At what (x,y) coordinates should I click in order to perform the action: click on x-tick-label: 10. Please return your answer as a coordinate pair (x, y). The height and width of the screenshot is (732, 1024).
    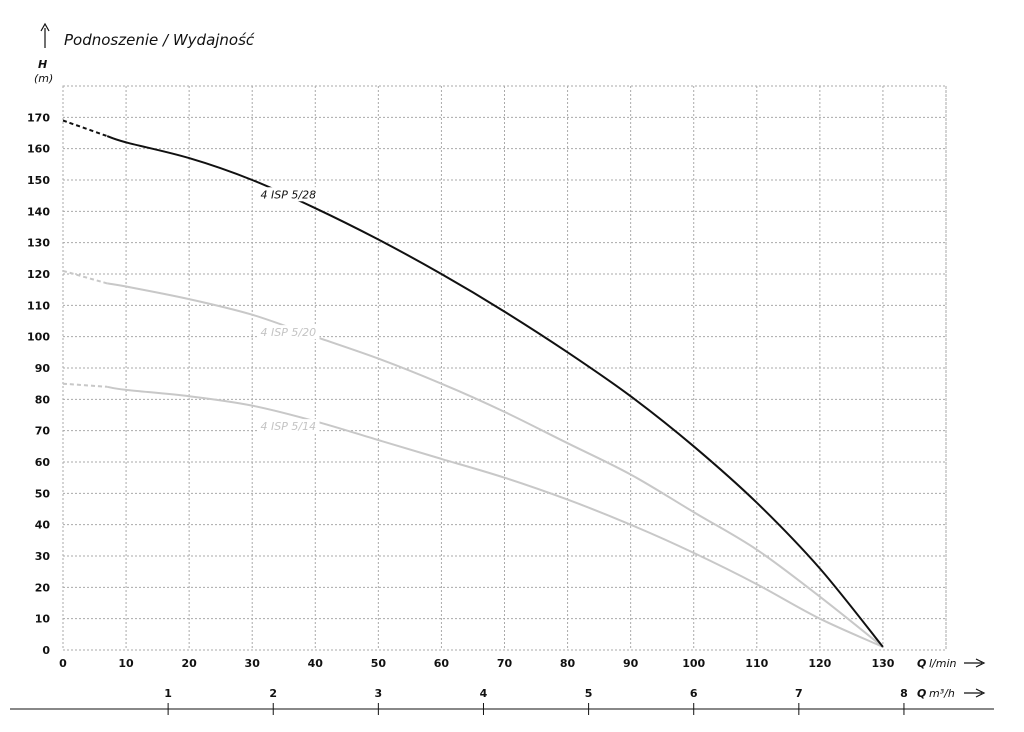
    Looking at the image, I should click on (126, 663).